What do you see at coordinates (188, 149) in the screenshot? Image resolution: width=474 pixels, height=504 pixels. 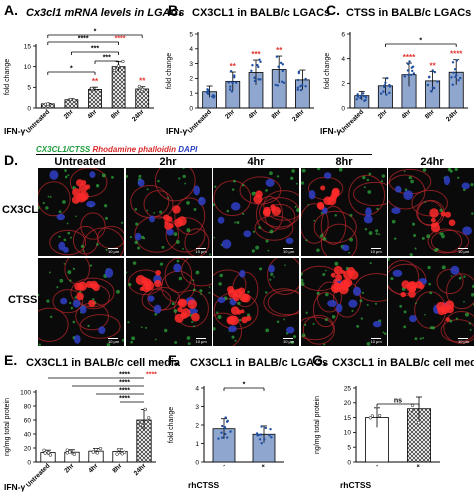 I see `legend-dapi: DAPI` at bounding box center [188, 149].